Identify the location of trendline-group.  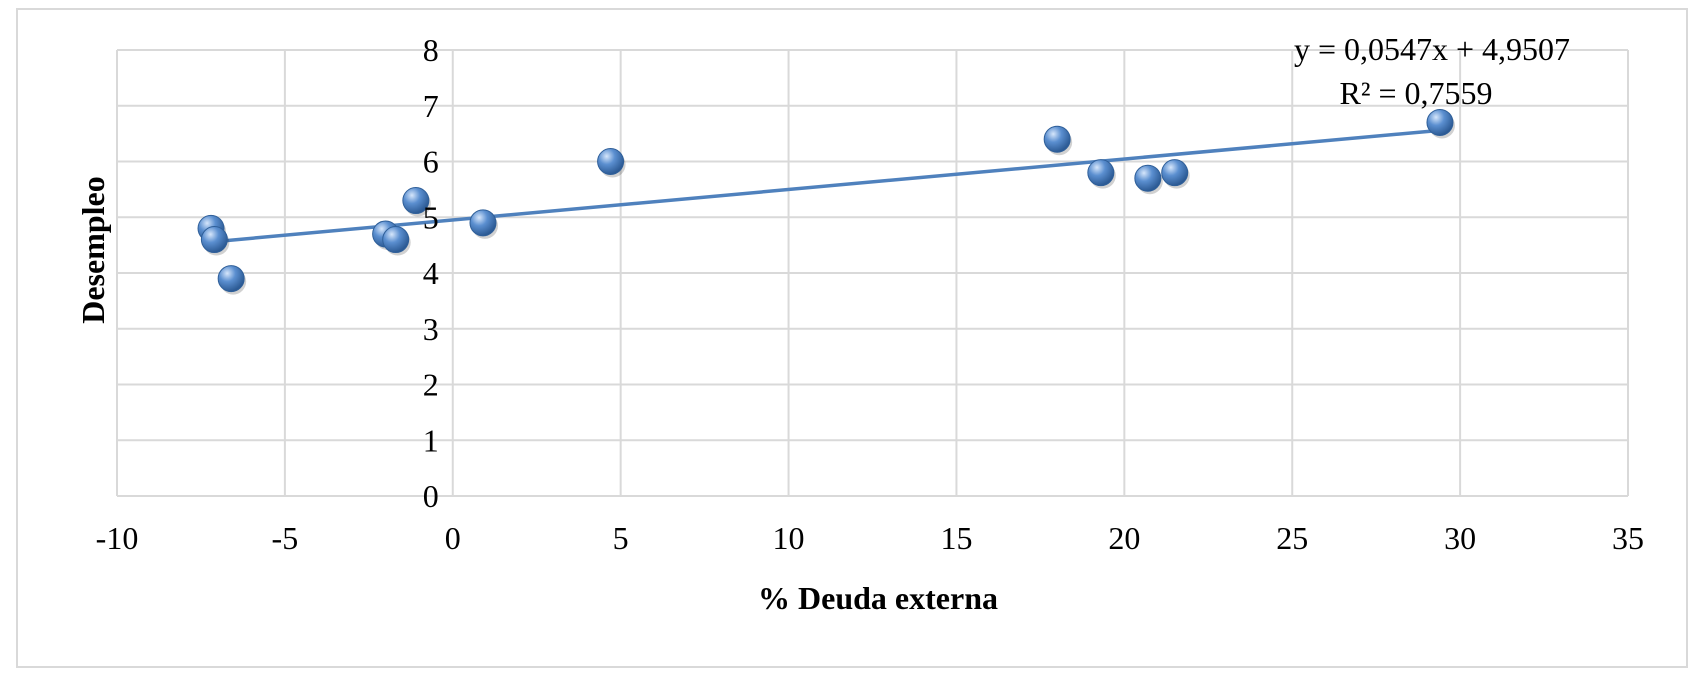
(825, 186).